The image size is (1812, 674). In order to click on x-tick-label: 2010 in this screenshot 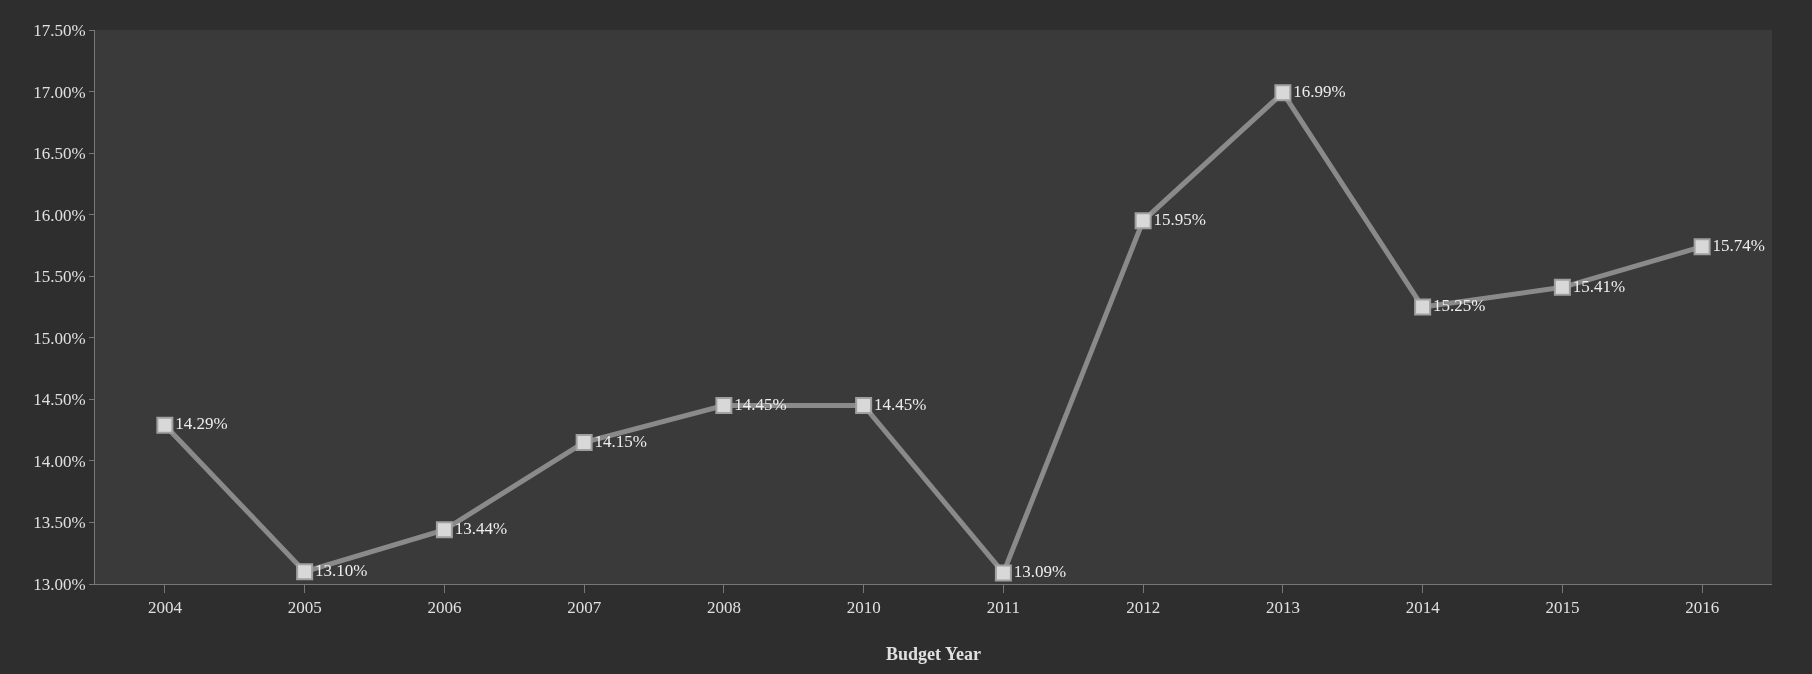, I will do `click(863, 608)`.